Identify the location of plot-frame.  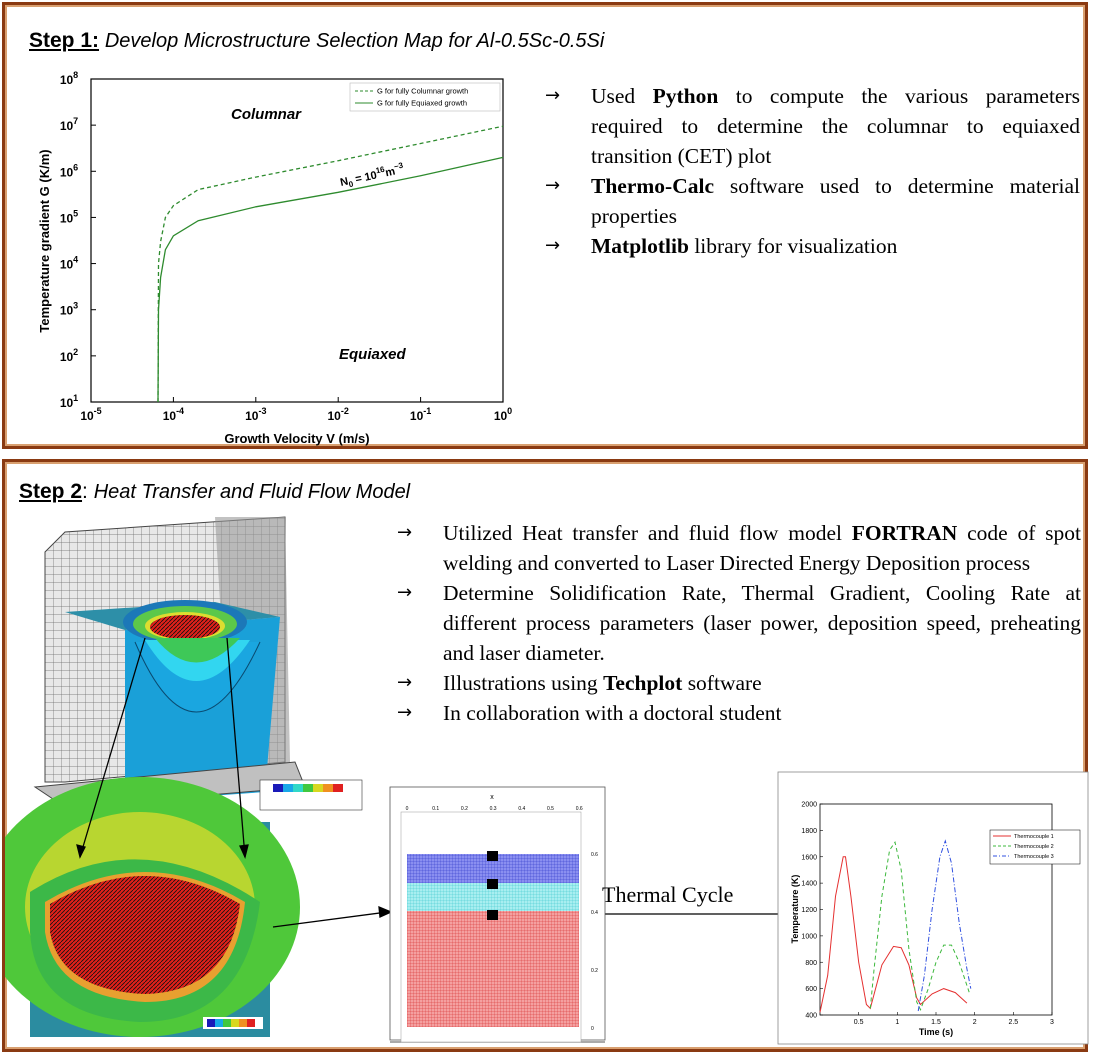
(297, 240).